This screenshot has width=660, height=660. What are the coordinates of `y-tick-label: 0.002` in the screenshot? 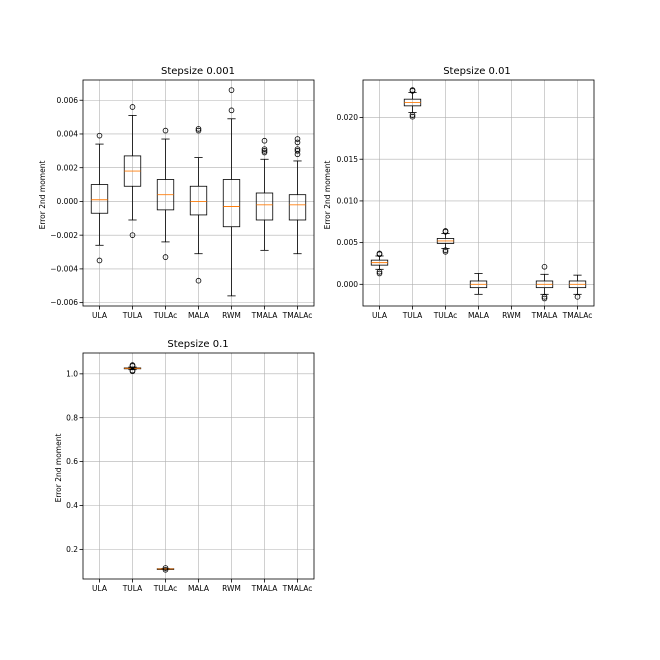 It's located at (68, 167).